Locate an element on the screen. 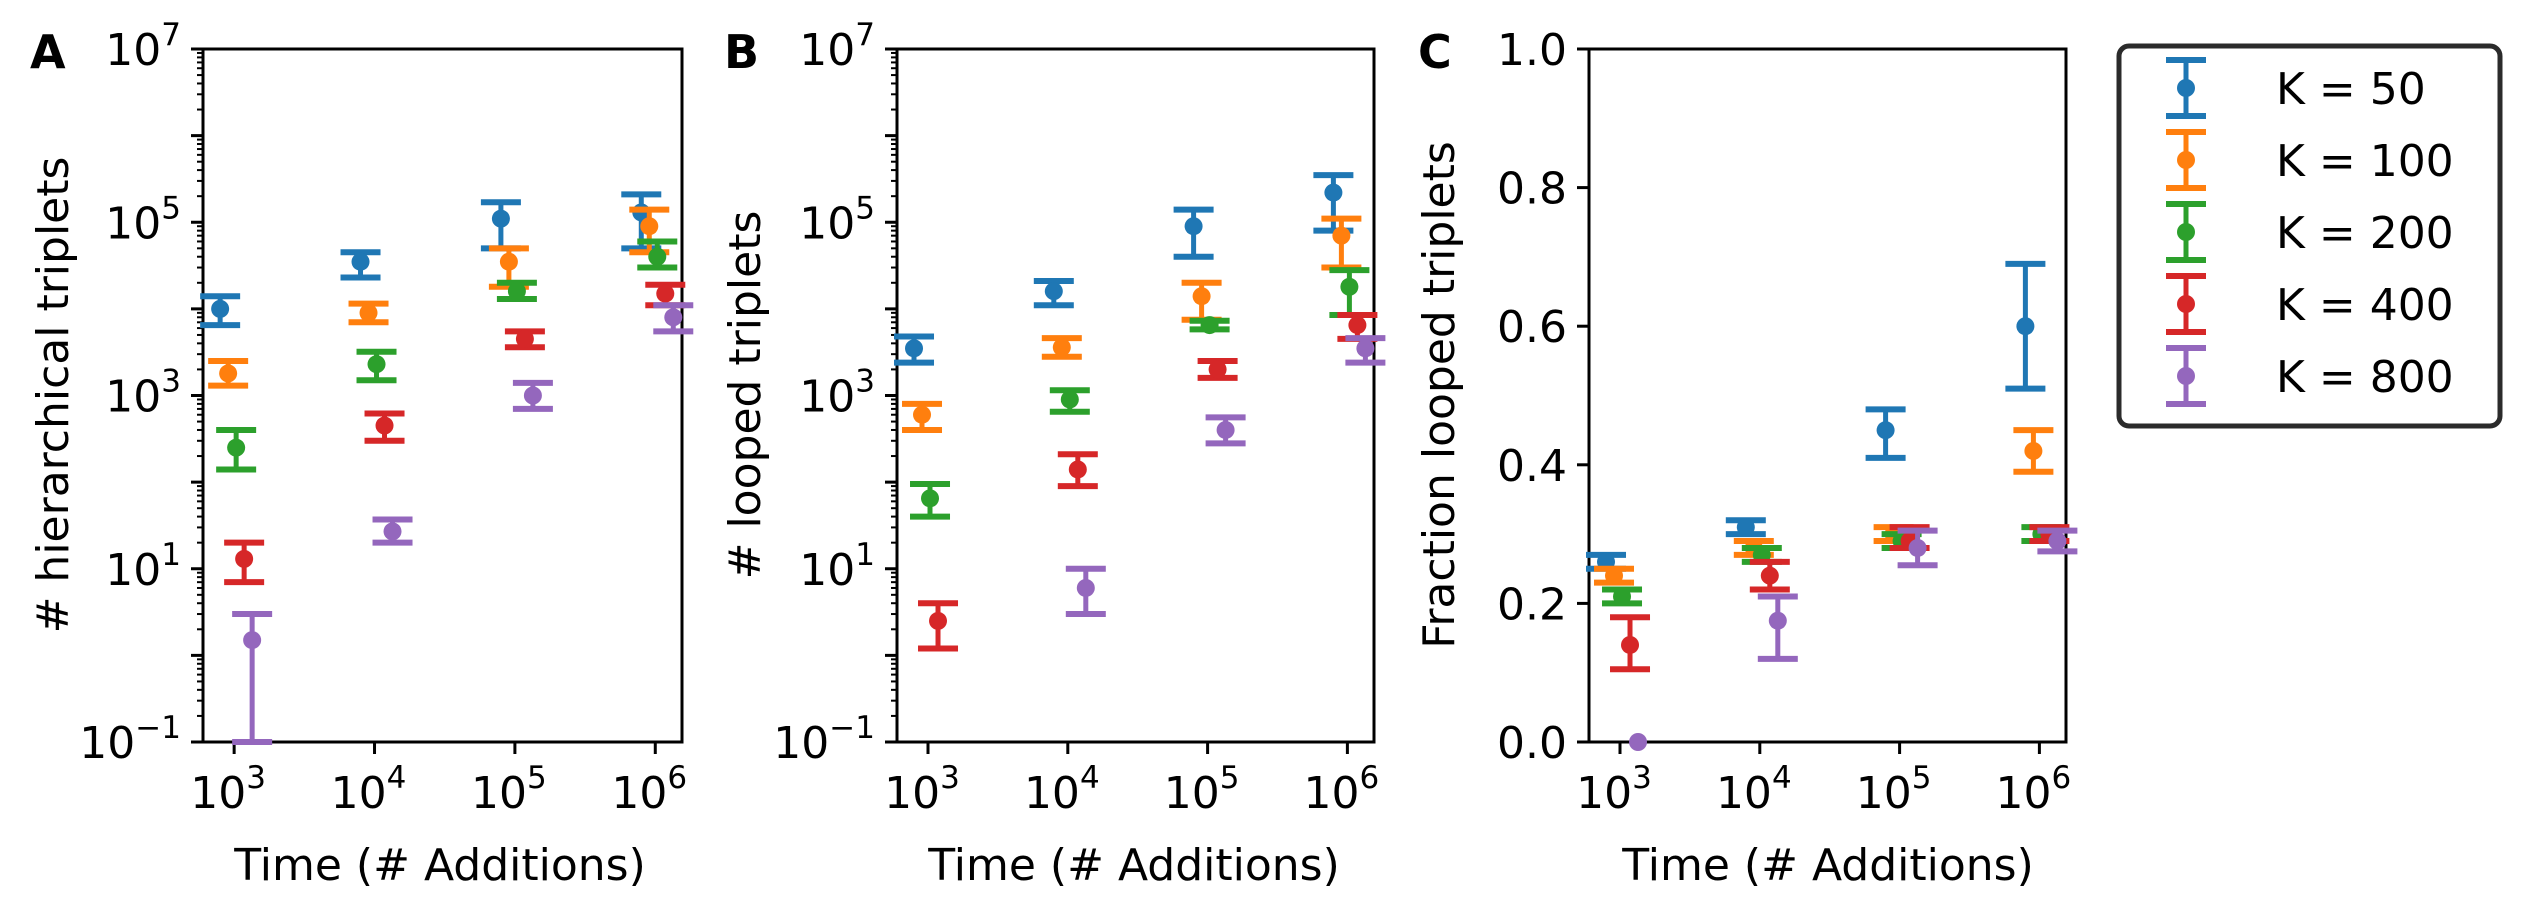 Image resolution: width=2525 pixels, height=916 pixels. y-tick-label: 10³ is located at coordinates (143, 393).